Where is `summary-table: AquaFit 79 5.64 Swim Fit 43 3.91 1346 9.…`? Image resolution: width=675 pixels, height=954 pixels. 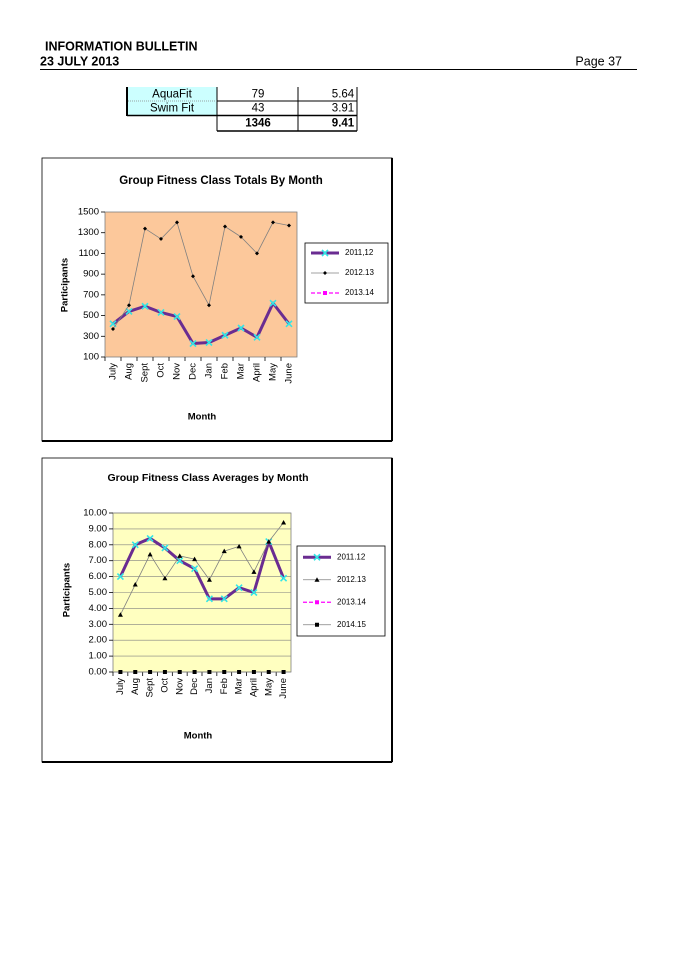 summary-table: AquaFit 79 5.64 Swim Fit 43 3.91 1346 9.… is located at coordinates (242, 109).